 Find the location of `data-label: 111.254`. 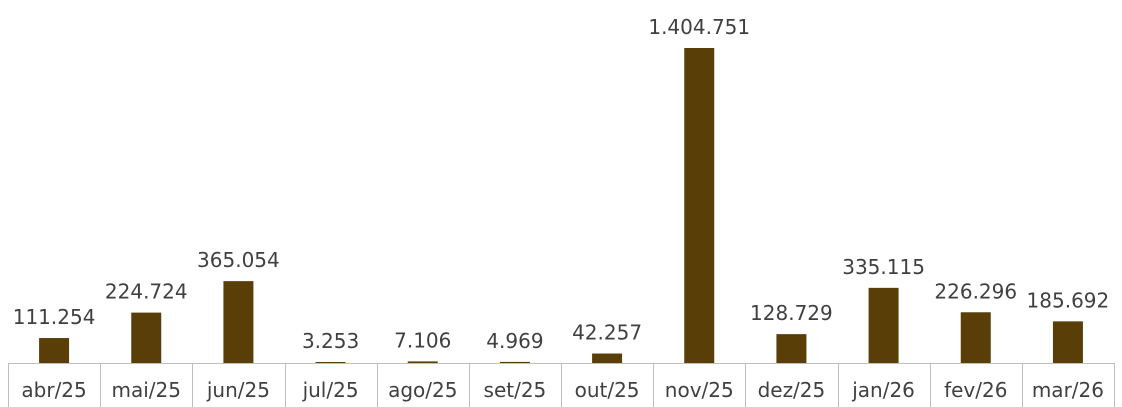

data-label: 111.254 is located at coordinates (54, 317).